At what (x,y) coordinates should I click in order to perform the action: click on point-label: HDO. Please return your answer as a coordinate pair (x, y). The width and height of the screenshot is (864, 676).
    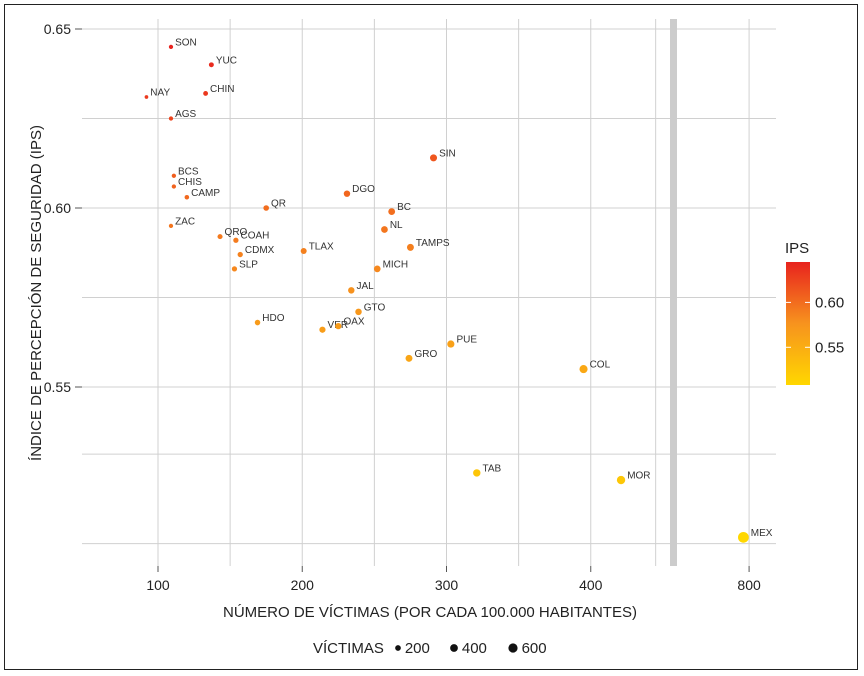
    Looking at the image, I should click on (273, 318).